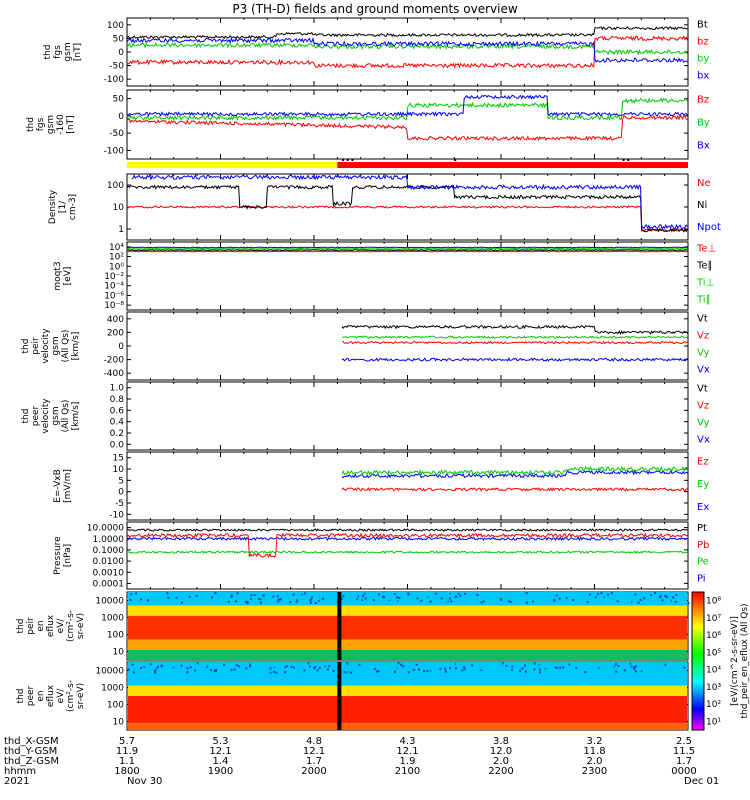  I want to click on orbit-value: 1.7, so click(684, 761).